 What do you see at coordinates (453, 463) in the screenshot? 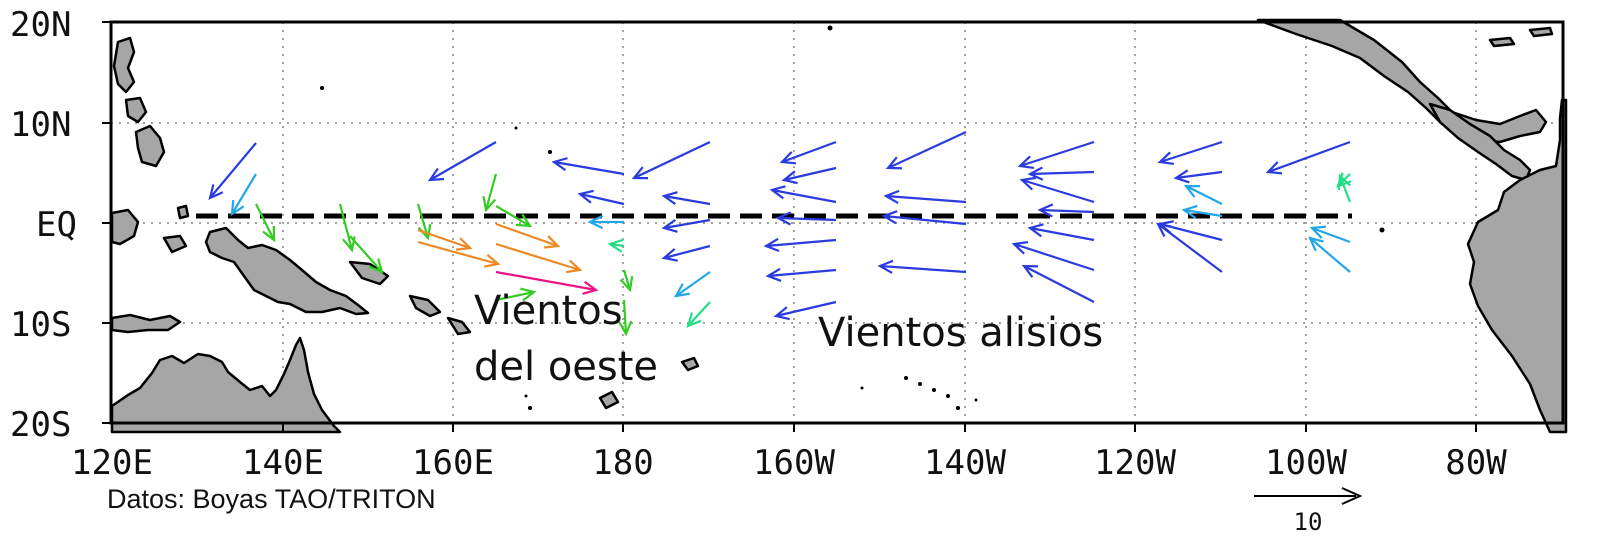
I see `lon-tick-label: 160E` at bounding box center [453, 463].